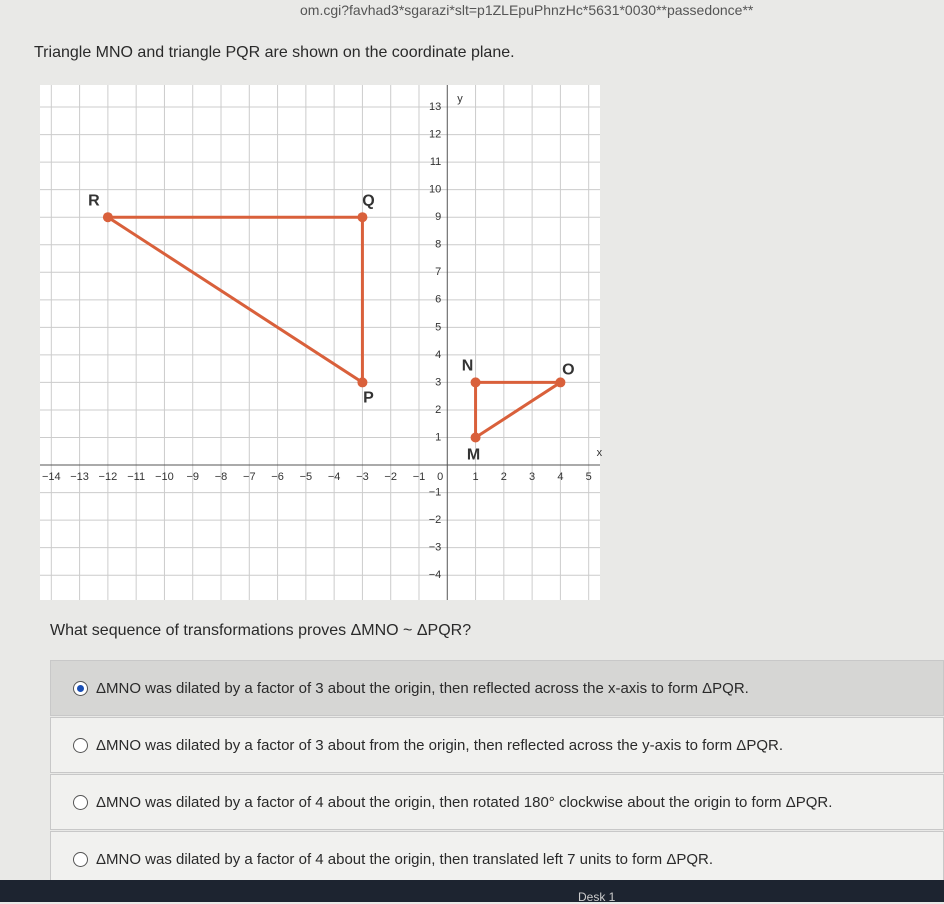 This screenshot has height=904, width=944. I want to click on taskbar-label: Desk 1, so click(597, 897).